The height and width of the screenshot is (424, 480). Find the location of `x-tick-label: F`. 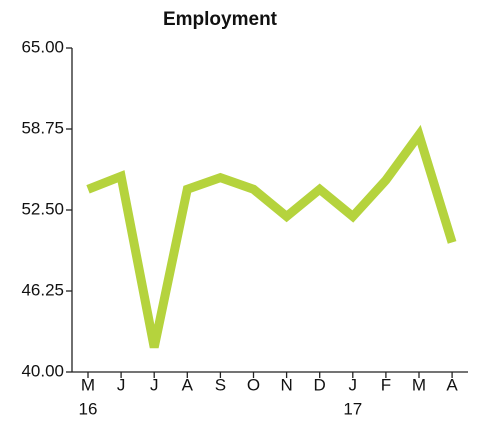

x-tick-label: F is located at coordinates (386, 384).